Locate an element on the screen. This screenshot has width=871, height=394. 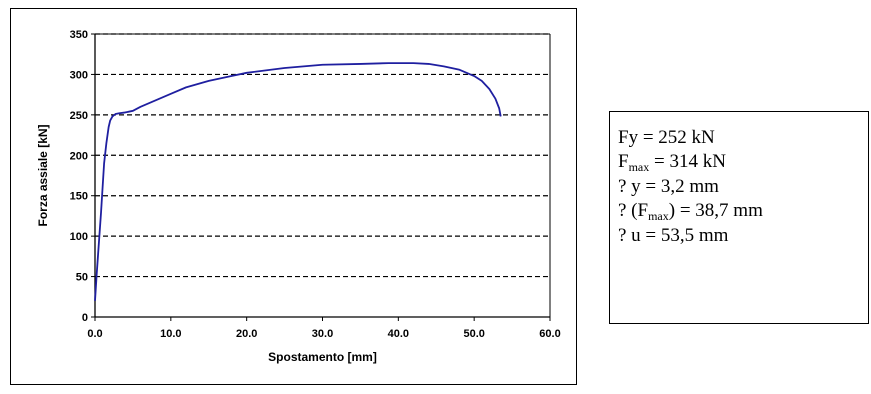
info-dy-text: ? y = 3,2 mm is located at coordinates (668, 186).